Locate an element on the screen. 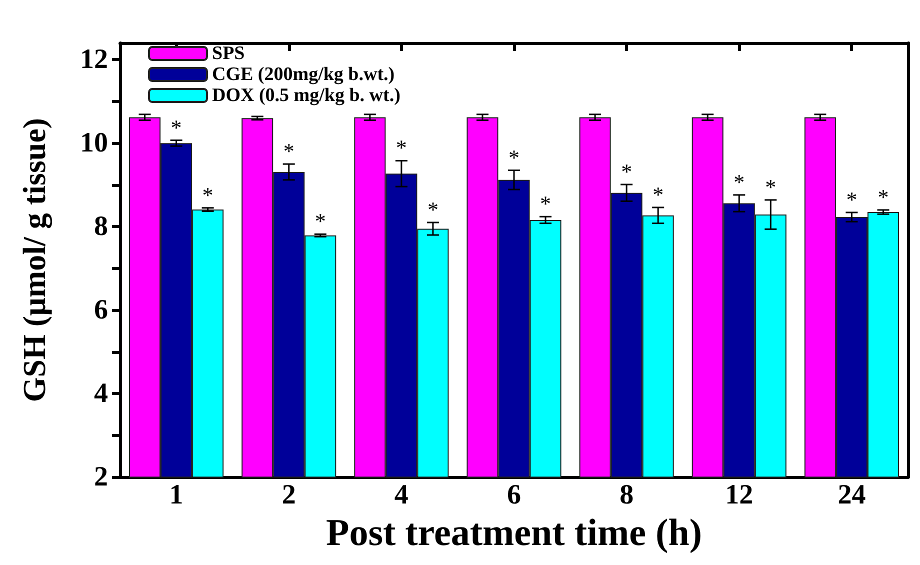 Image resolution: width=920 pixels, height=565 pixels. legend-label: CGE (200mg/kg b.wt.) is located at coordinates (303, 74).